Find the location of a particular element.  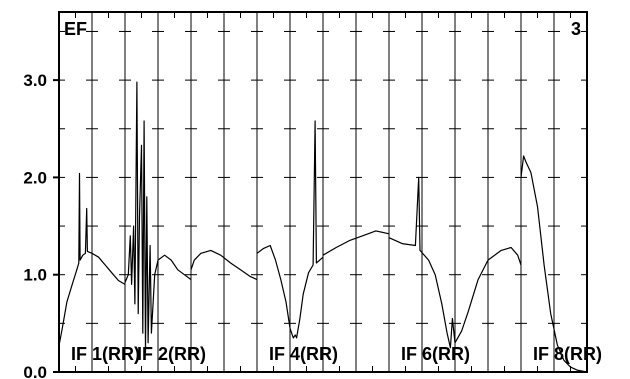

label-layer: IF 1(RR)IF 2(RR) IF 4(RR) IF 6(RR) IF 8(RR) is located at coordinates (336, 354).